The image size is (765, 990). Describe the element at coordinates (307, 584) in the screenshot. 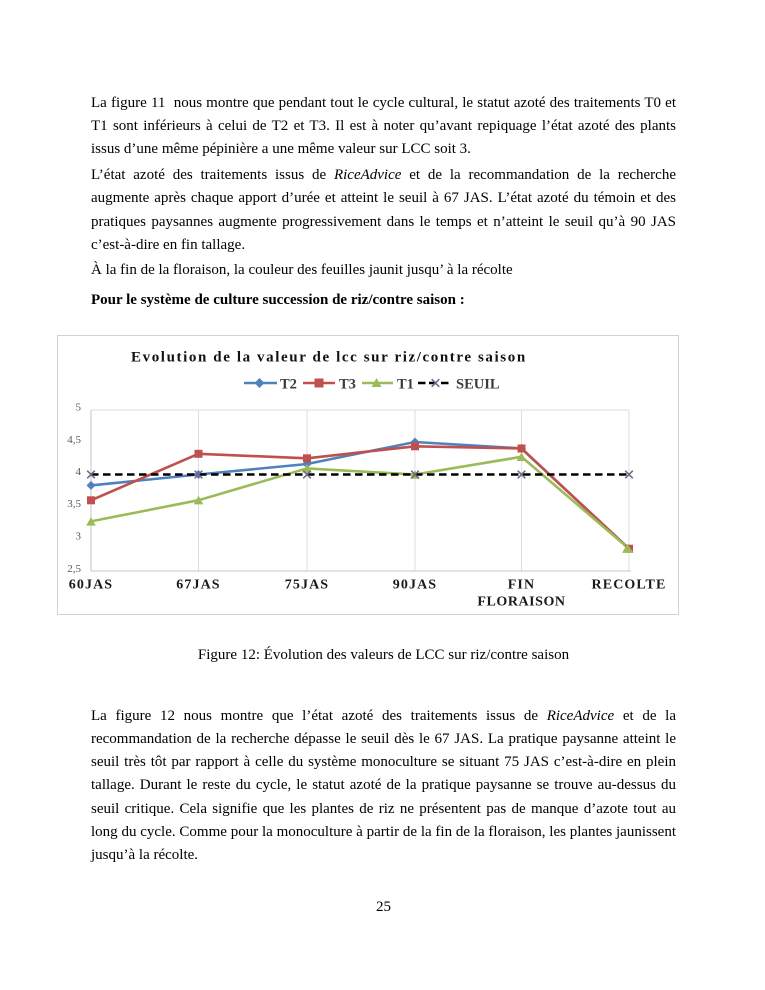

I see `svg-text: 75JAS` at that location.